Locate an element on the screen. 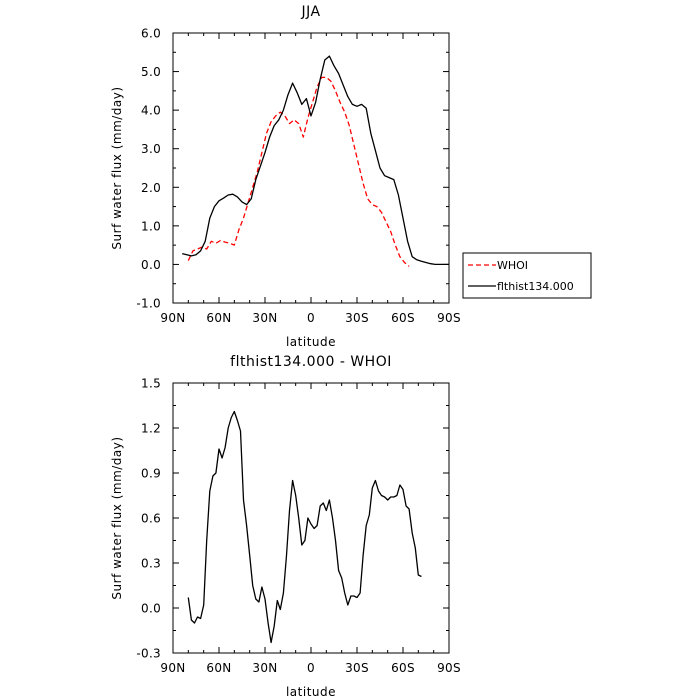  legend-box is located at coordinates (527, 275).